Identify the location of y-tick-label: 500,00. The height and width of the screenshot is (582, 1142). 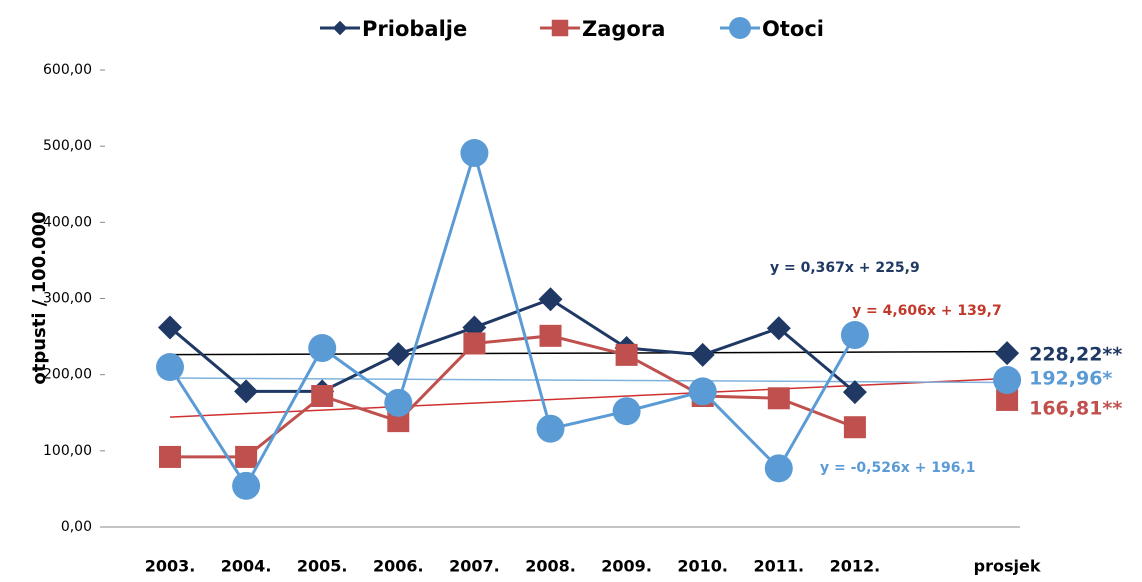
(67, 146).